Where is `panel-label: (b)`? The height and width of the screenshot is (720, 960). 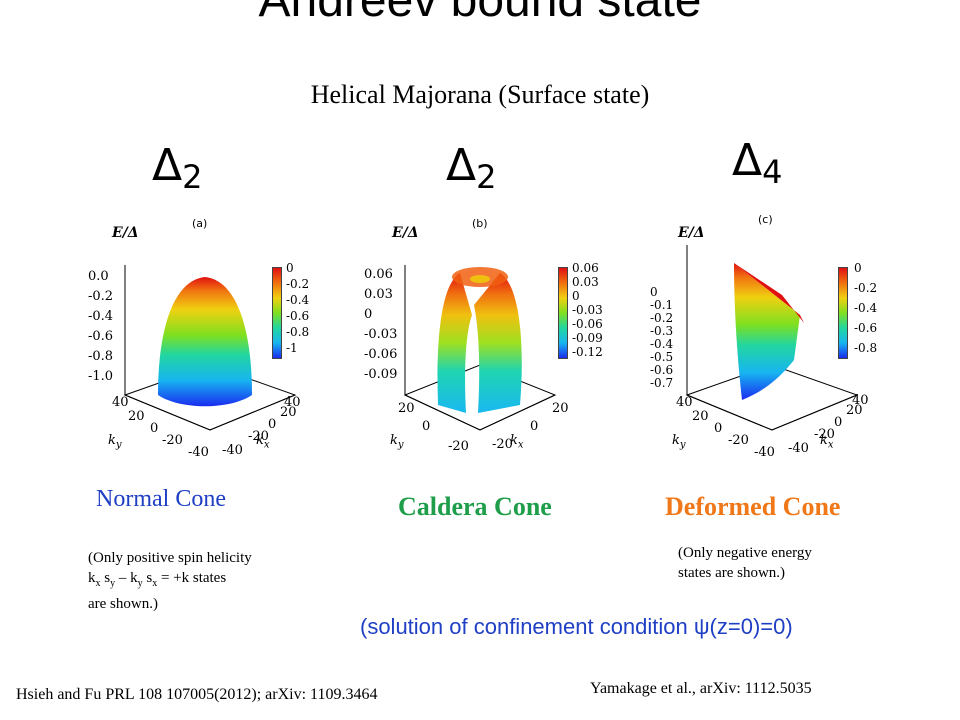
panel-label: (b) is located at coordinates (480, 223).